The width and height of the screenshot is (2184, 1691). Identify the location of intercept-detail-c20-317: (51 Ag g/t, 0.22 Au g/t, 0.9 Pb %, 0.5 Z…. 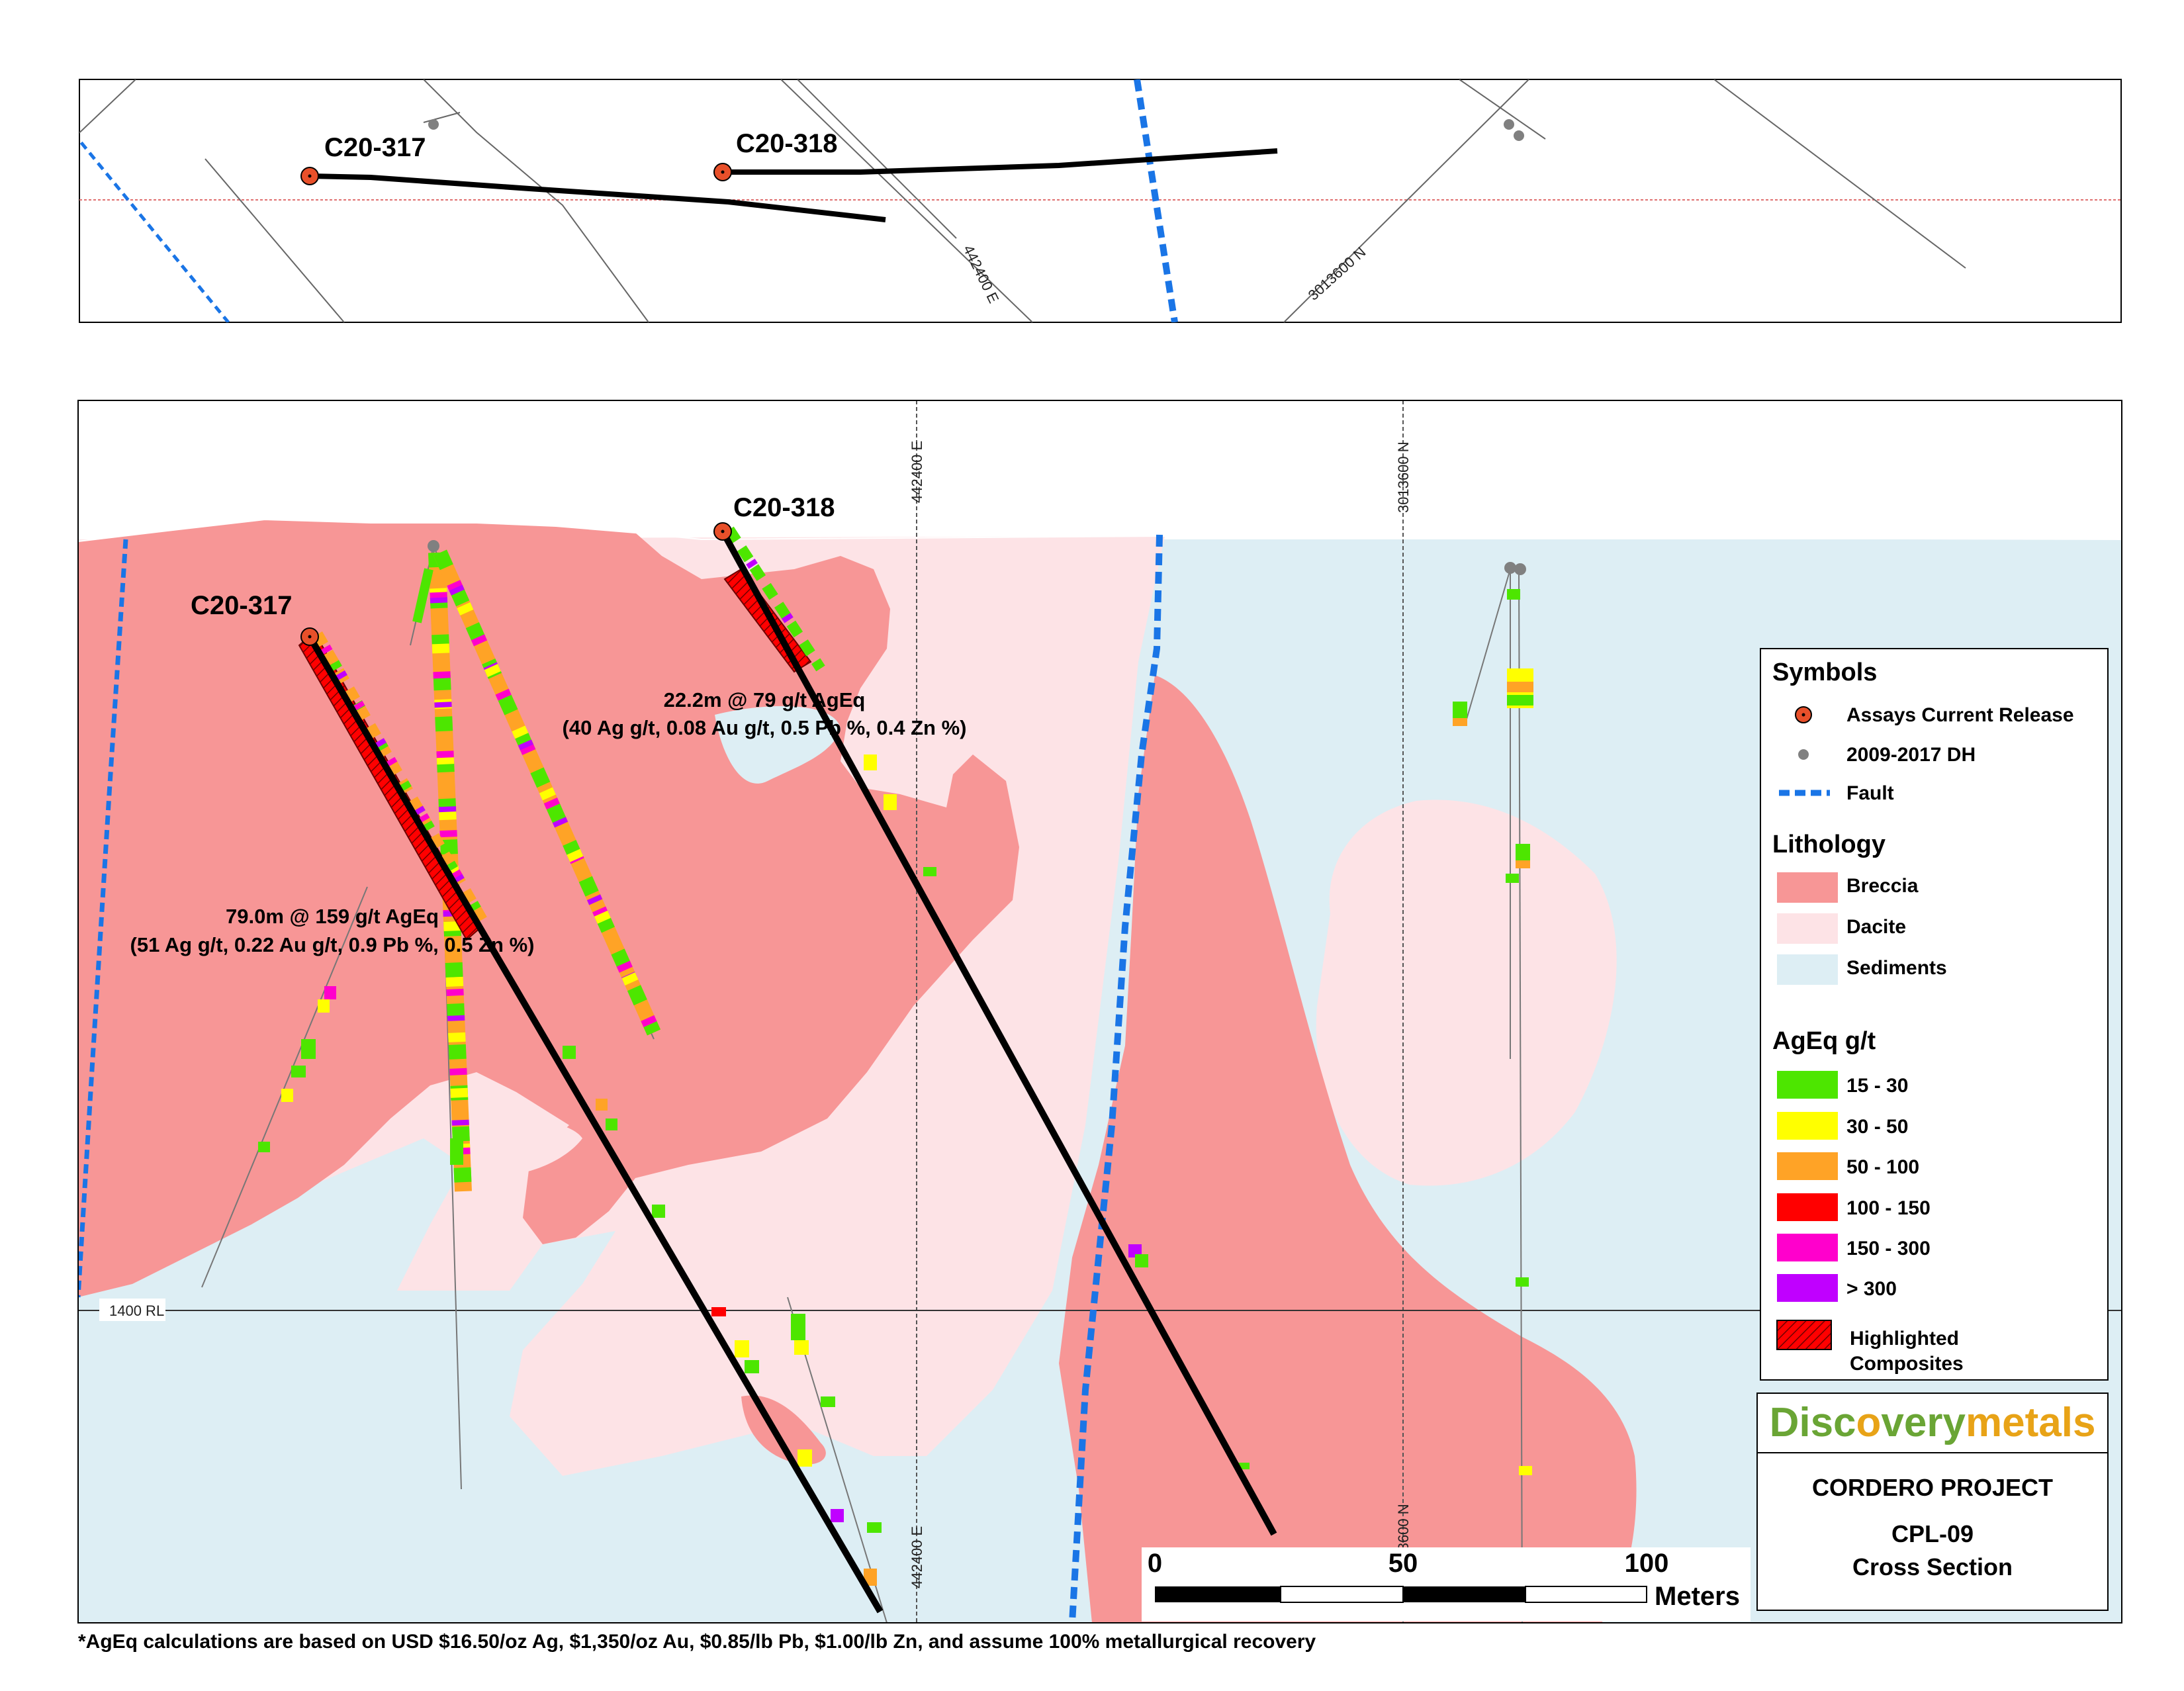
(332, 944).